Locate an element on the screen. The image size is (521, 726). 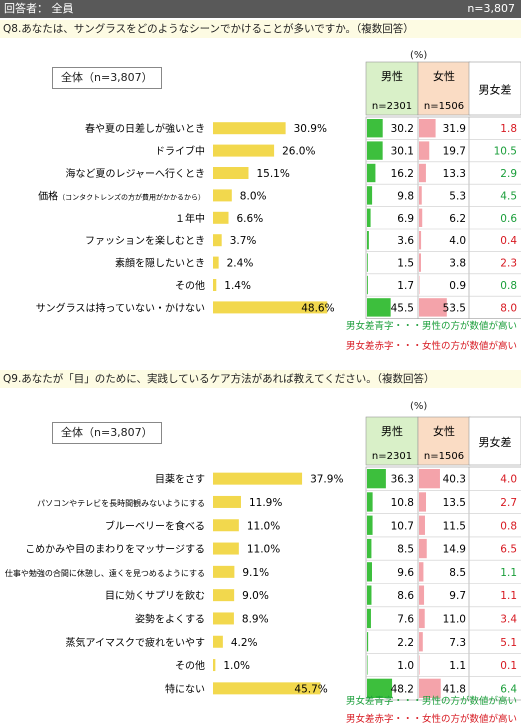
q8-diff-value: 2.9 is located at coordinates (508, 174).